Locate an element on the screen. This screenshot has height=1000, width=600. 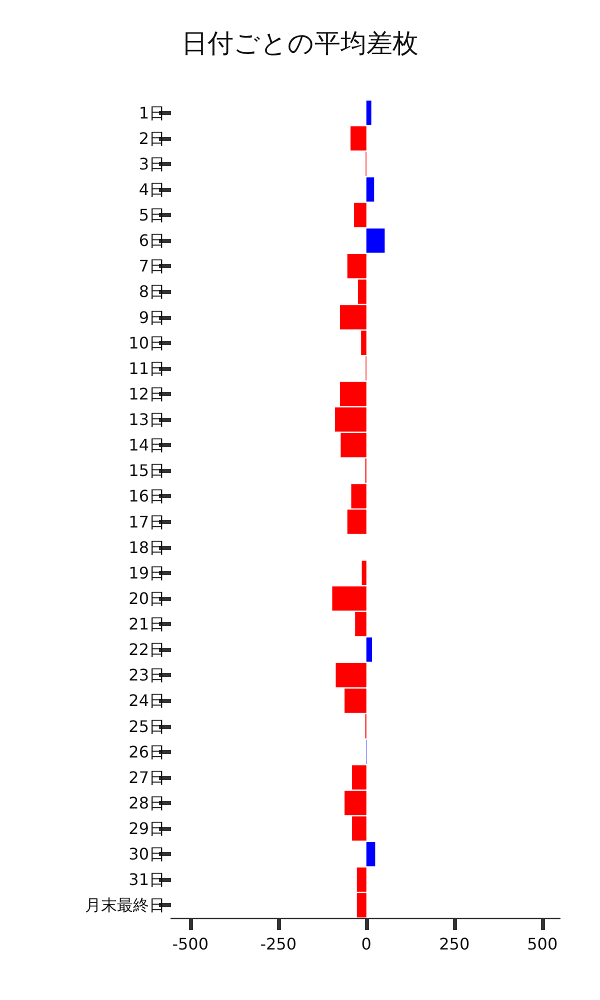
y-tick-label: 20日 is located at coordinates (146, 598).